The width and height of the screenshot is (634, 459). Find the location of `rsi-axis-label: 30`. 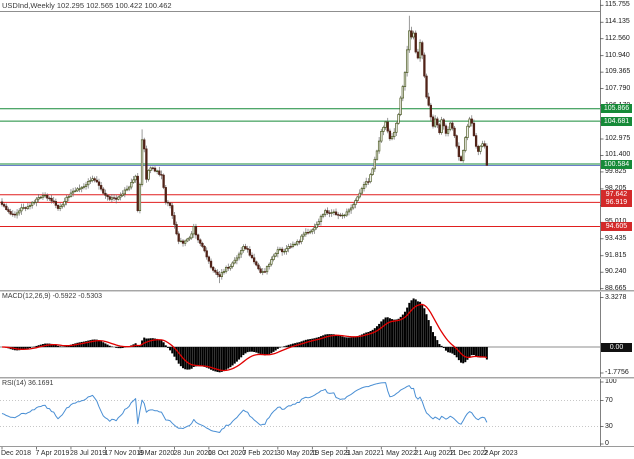

rsi-axis-label: 30 is located at coordinates (609, 426).